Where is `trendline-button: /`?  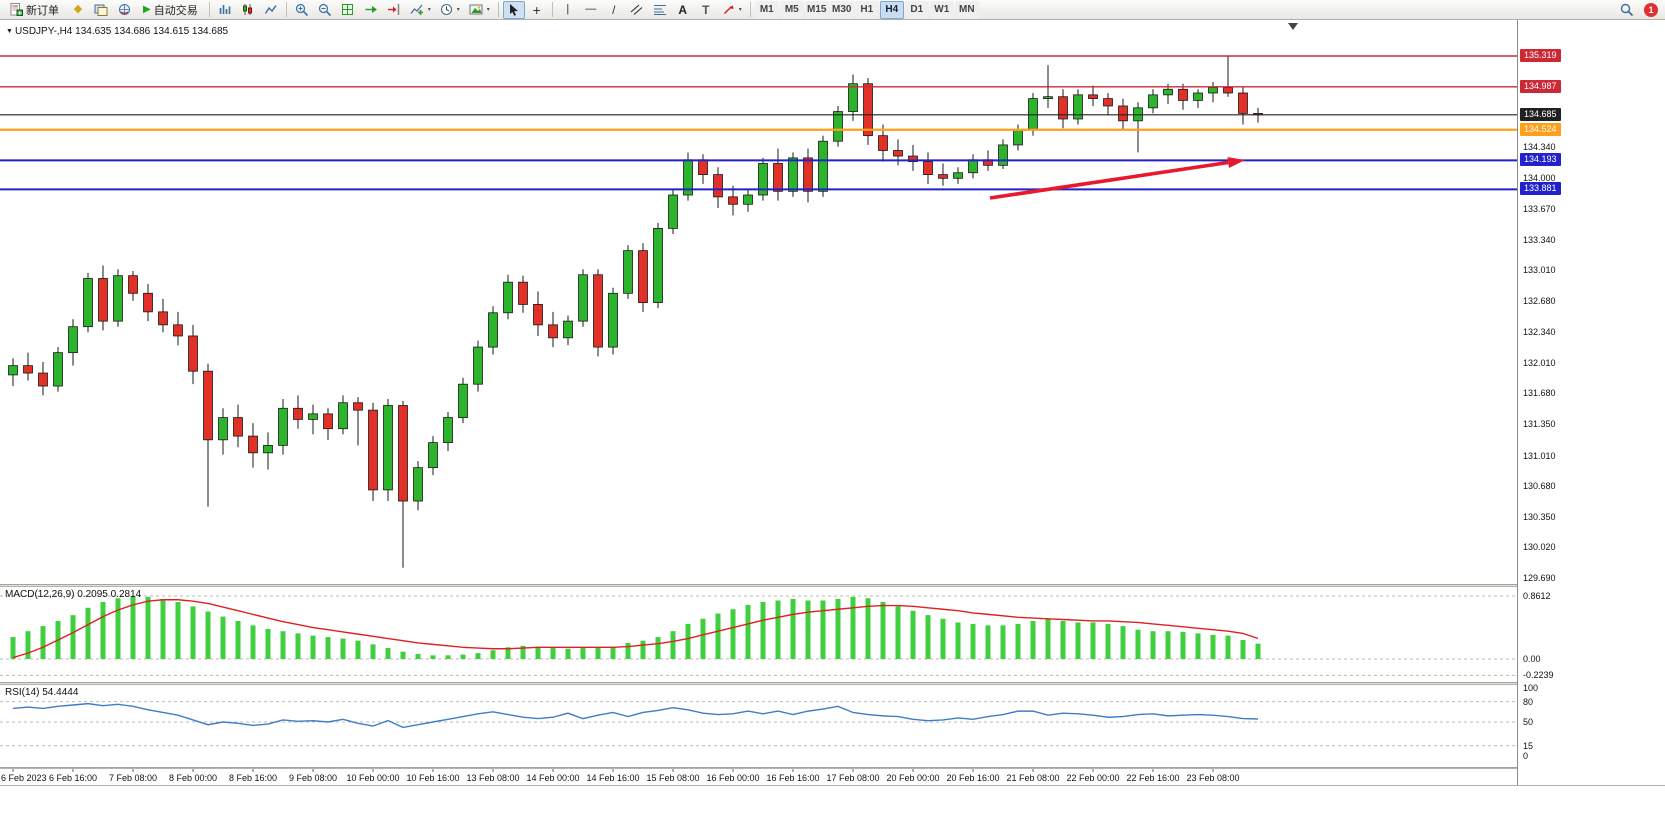 trendline-button: / is located at coordinates (614, 10).